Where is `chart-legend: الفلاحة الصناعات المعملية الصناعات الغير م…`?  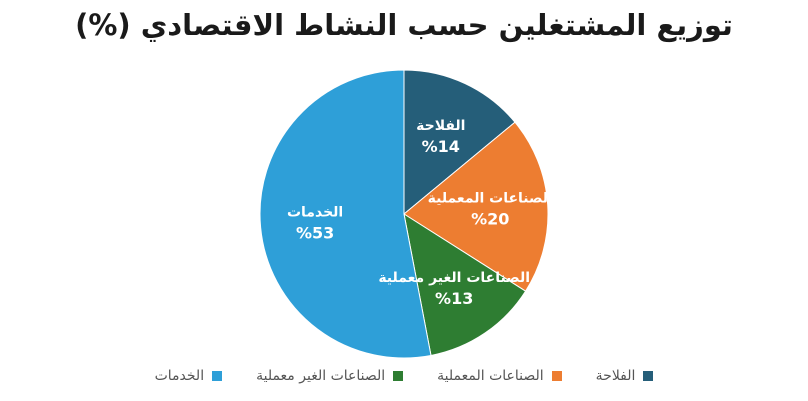 chart-legend: الفلاحة الصناعات المعملية الصناعات الغير م… is located at coordinates (404, 376).